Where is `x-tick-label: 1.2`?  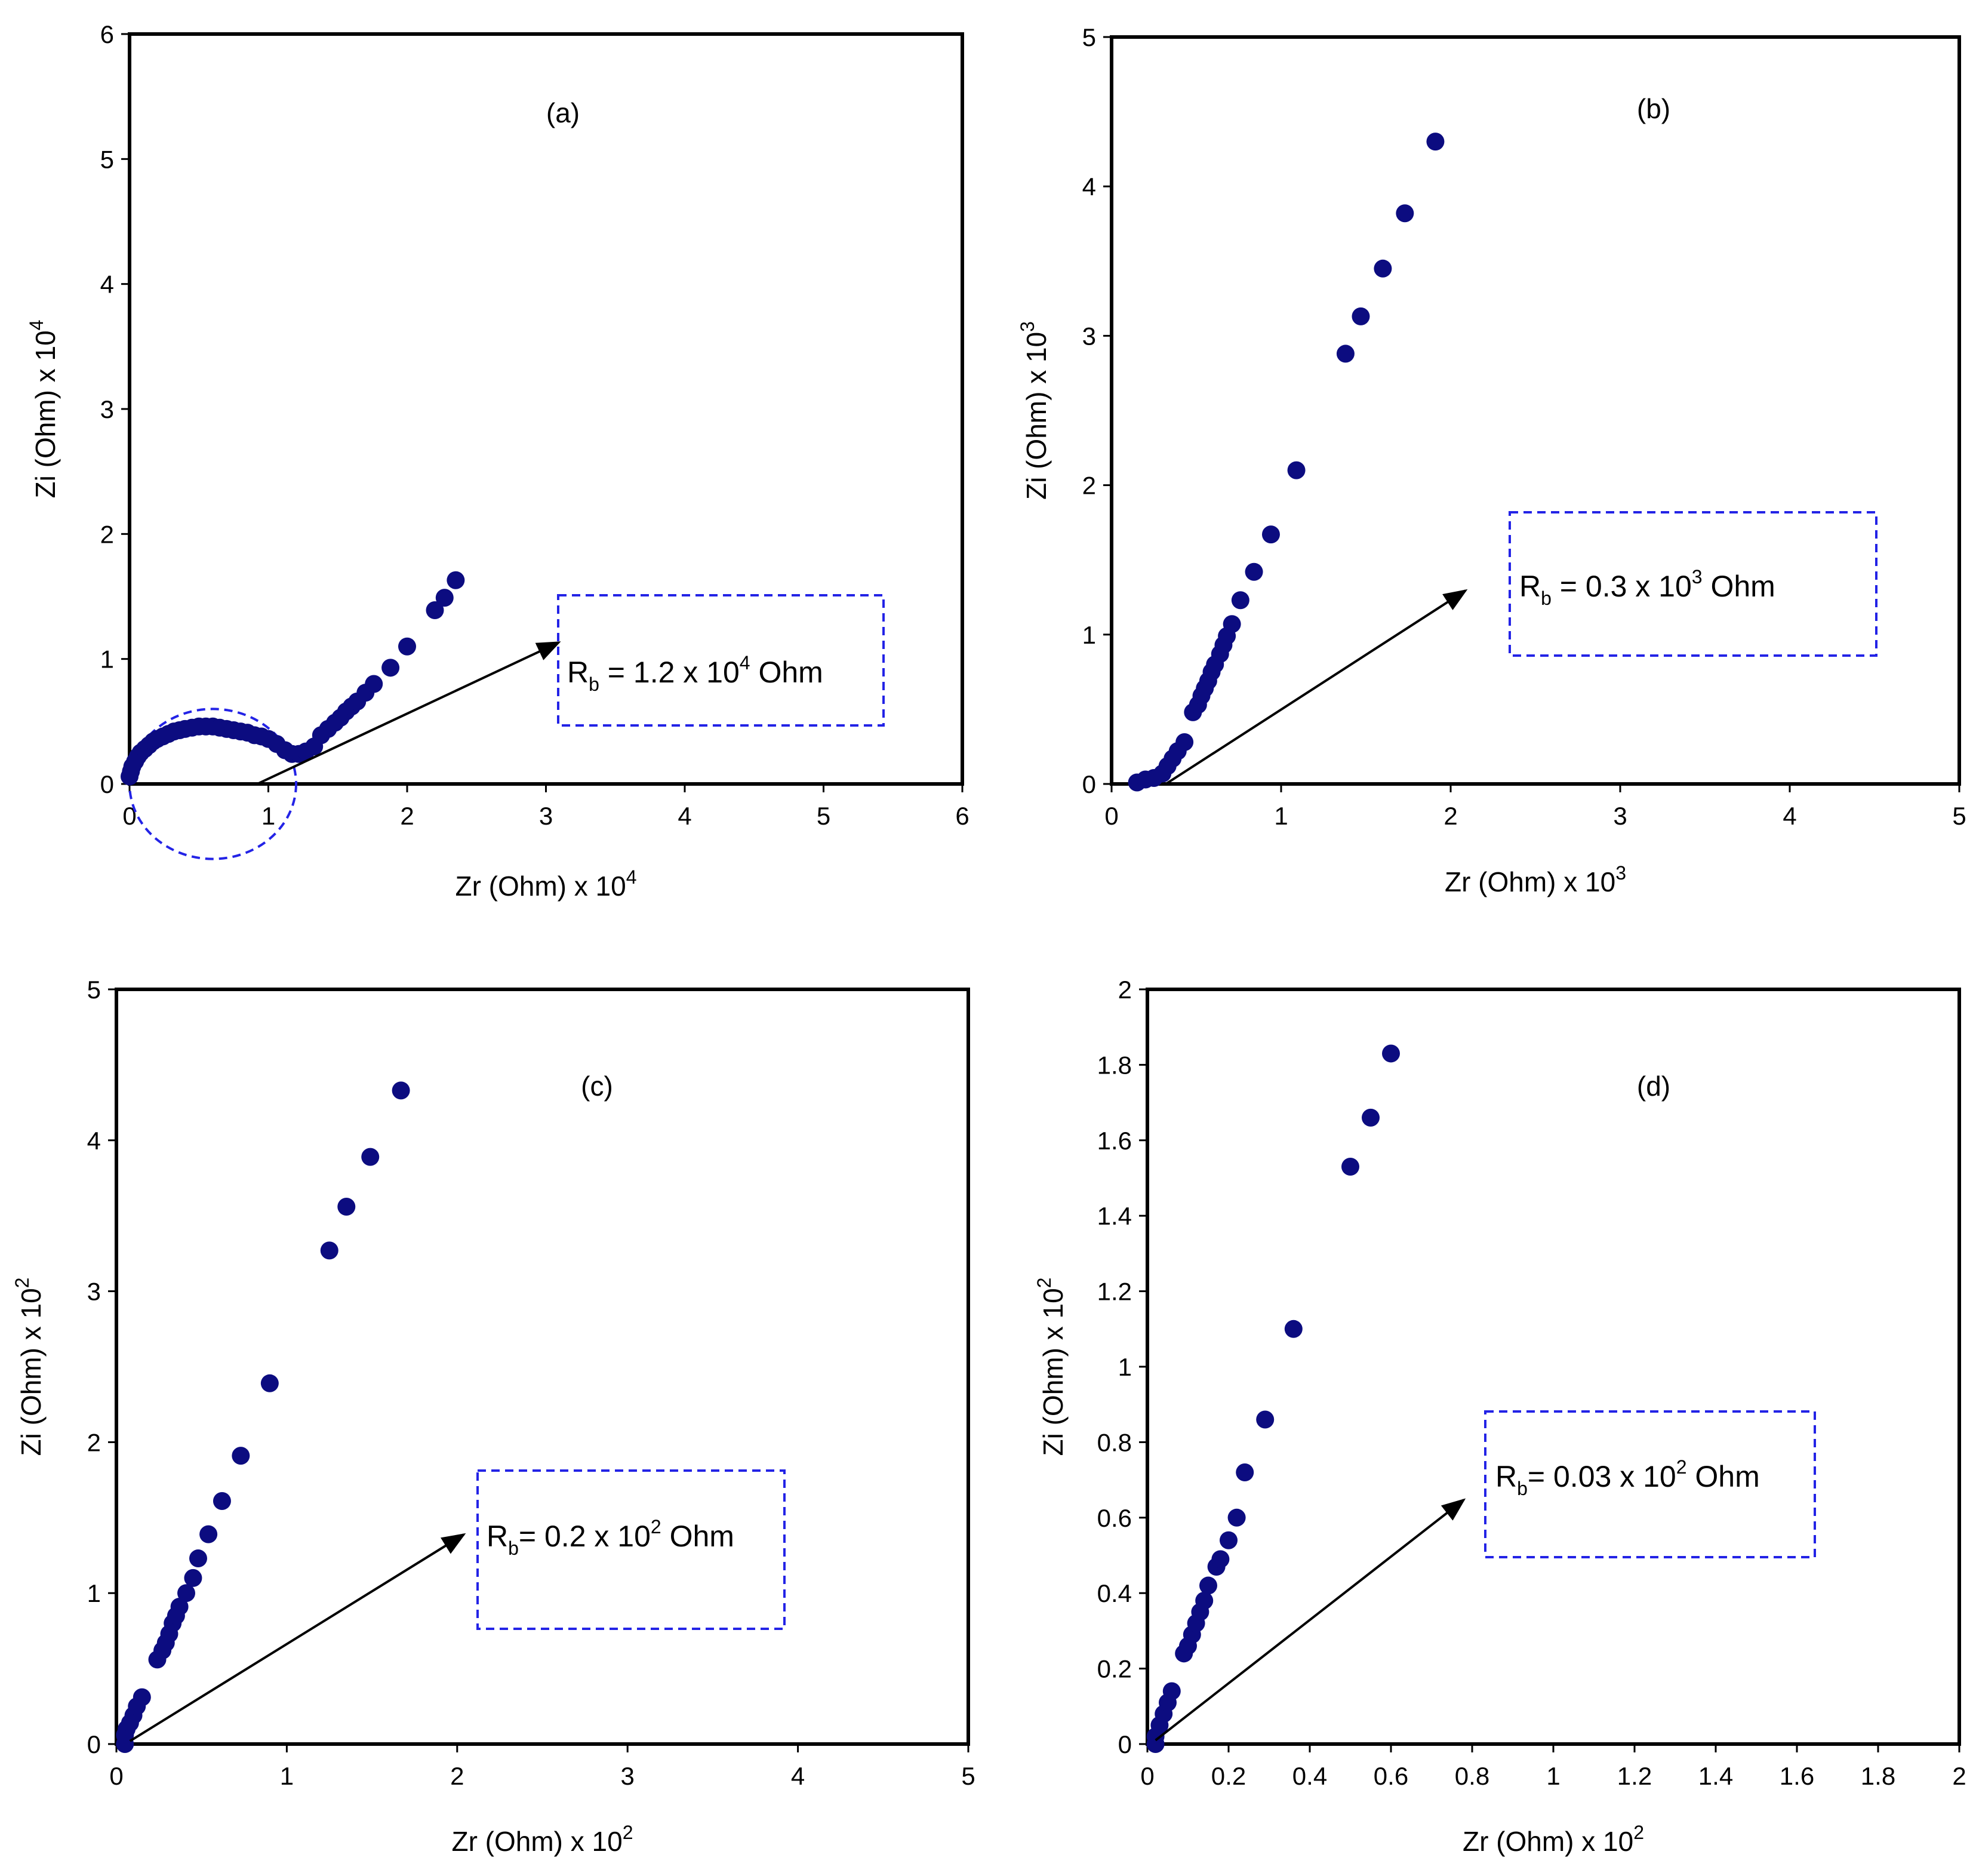
x-tick-label: 1.2 is located at coordinates (1634, 1776).